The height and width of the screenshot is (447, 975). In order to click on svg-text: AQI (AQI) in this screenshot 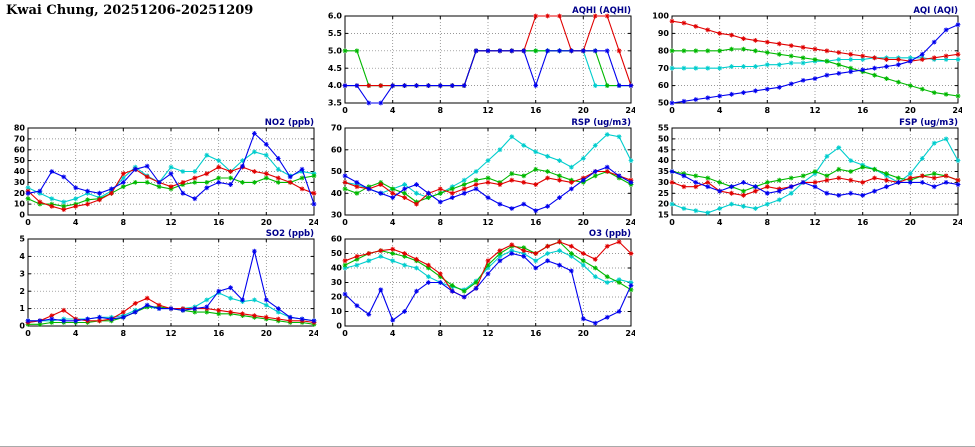, I will do `click(935, 11)`.